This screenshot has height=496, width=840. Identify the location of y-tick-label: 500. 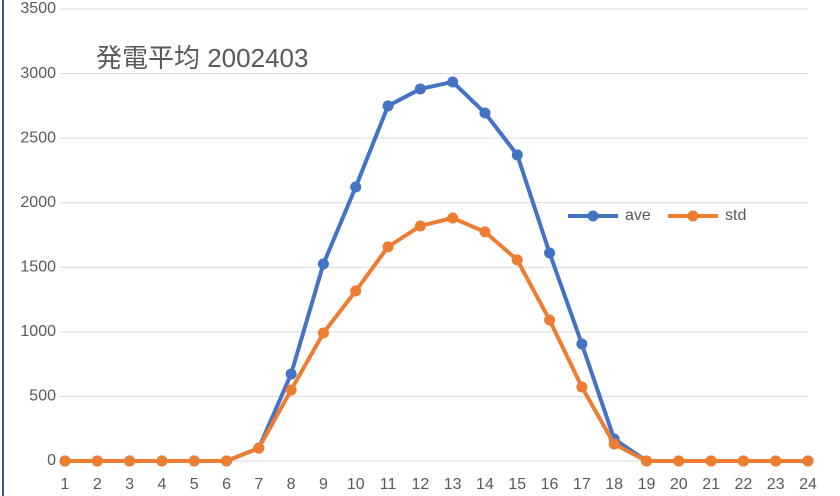
(42, 396).